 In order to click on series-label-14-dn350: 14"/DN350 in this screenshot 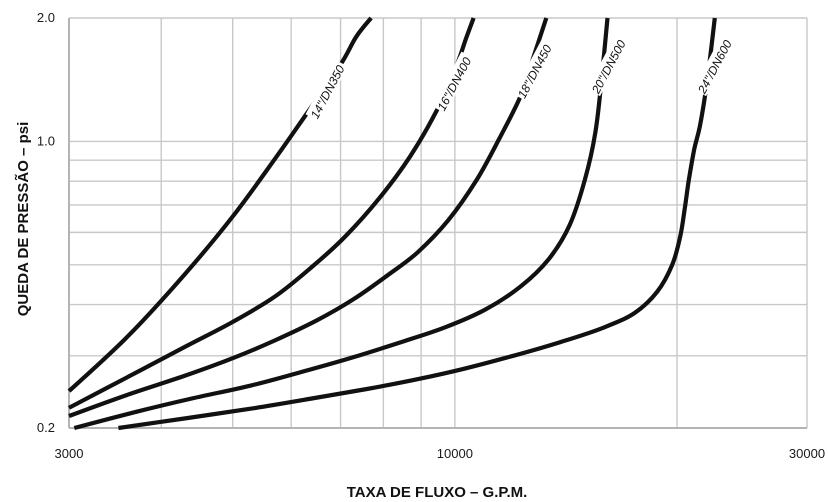, I will do `click(328, 92)`.